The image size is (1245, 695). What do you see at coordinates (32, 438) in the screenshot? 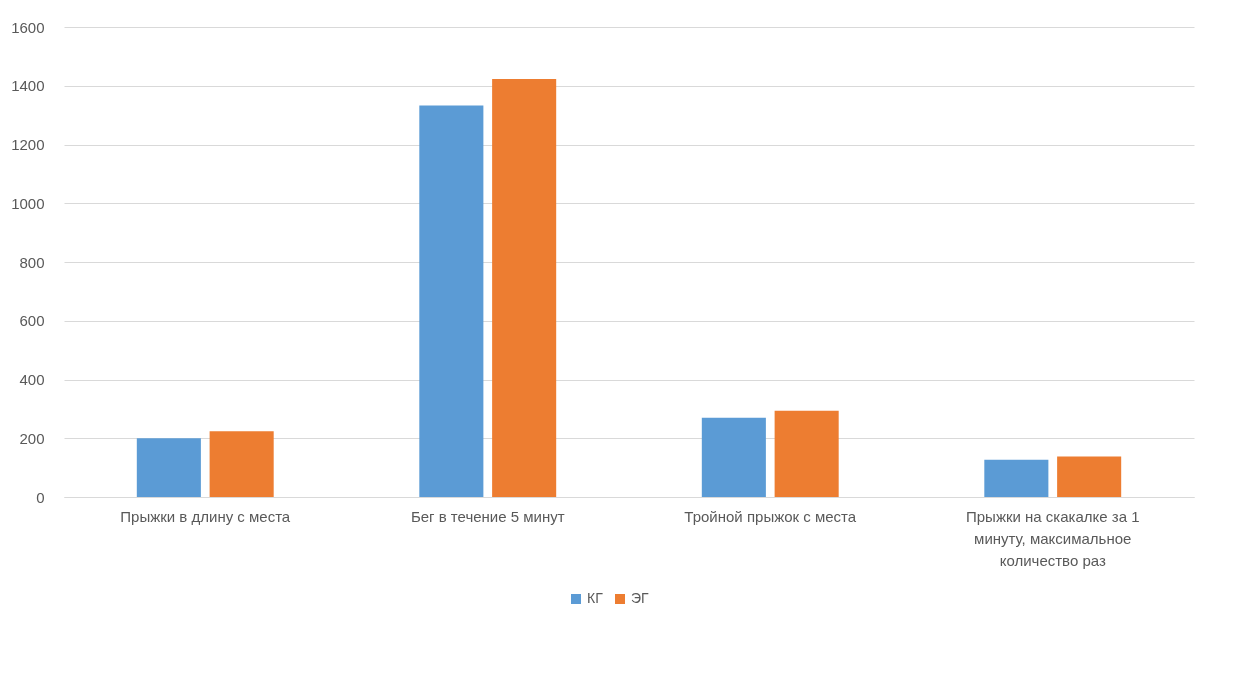
I see `y-tick-label: 200` at bounding box center [32, 438].